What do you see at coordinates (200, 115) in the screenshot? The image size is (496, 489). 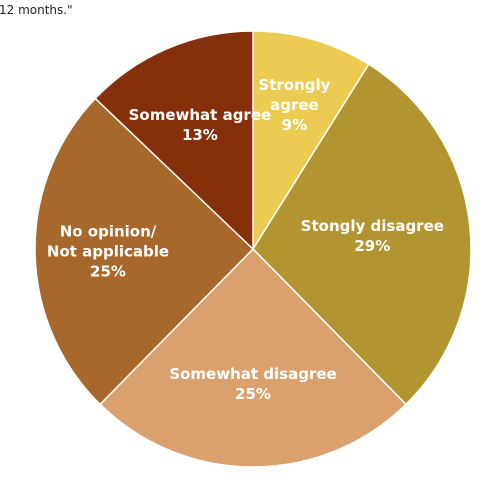 I see `slice-category-label: Somewhat agree` at bounding box center [200, 115].